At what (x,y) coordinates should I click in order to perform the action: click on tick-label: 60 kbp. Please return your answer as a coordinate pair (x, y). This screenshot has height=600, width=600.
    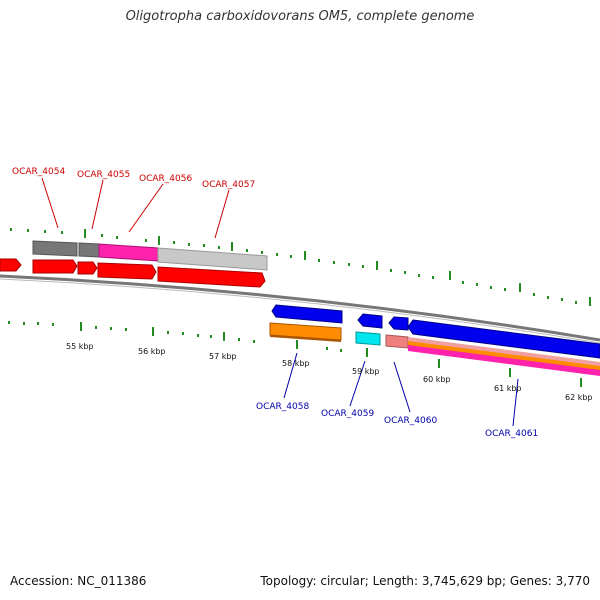
    Looking at the image, I should click on (437, 379).